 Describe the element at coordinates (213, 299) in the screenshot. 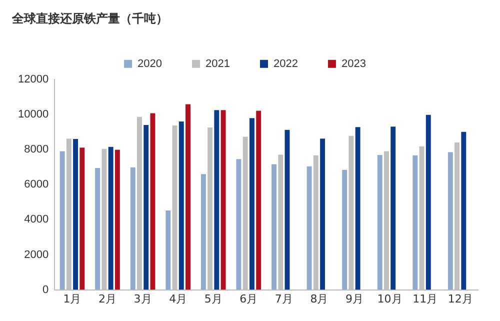

I see `x-tick-label: 5月` at that location.